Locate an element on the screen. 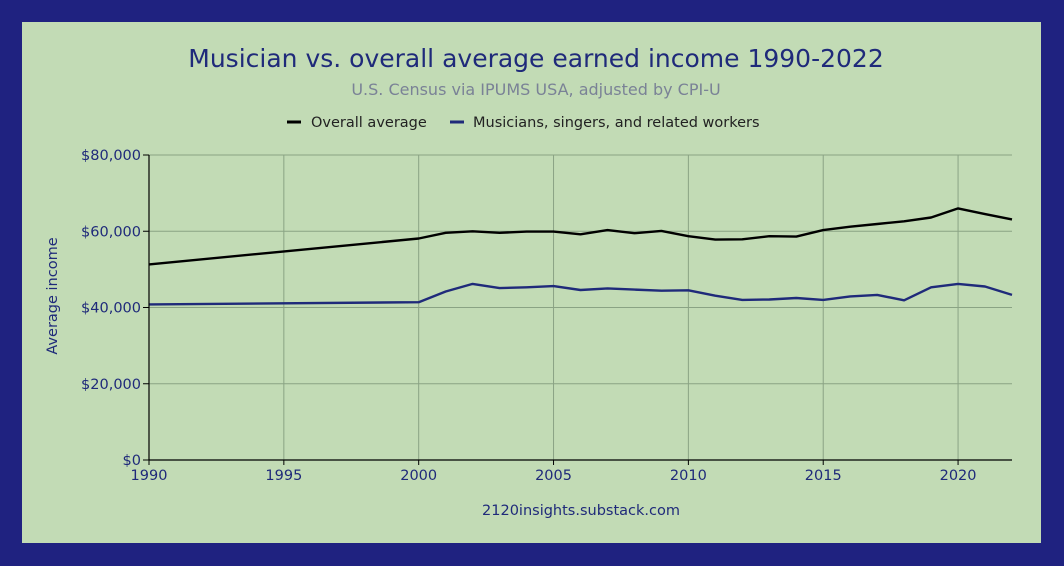  legend-label-musicians: Musicians, singers, and related workers is located at coordinates (616, 123).